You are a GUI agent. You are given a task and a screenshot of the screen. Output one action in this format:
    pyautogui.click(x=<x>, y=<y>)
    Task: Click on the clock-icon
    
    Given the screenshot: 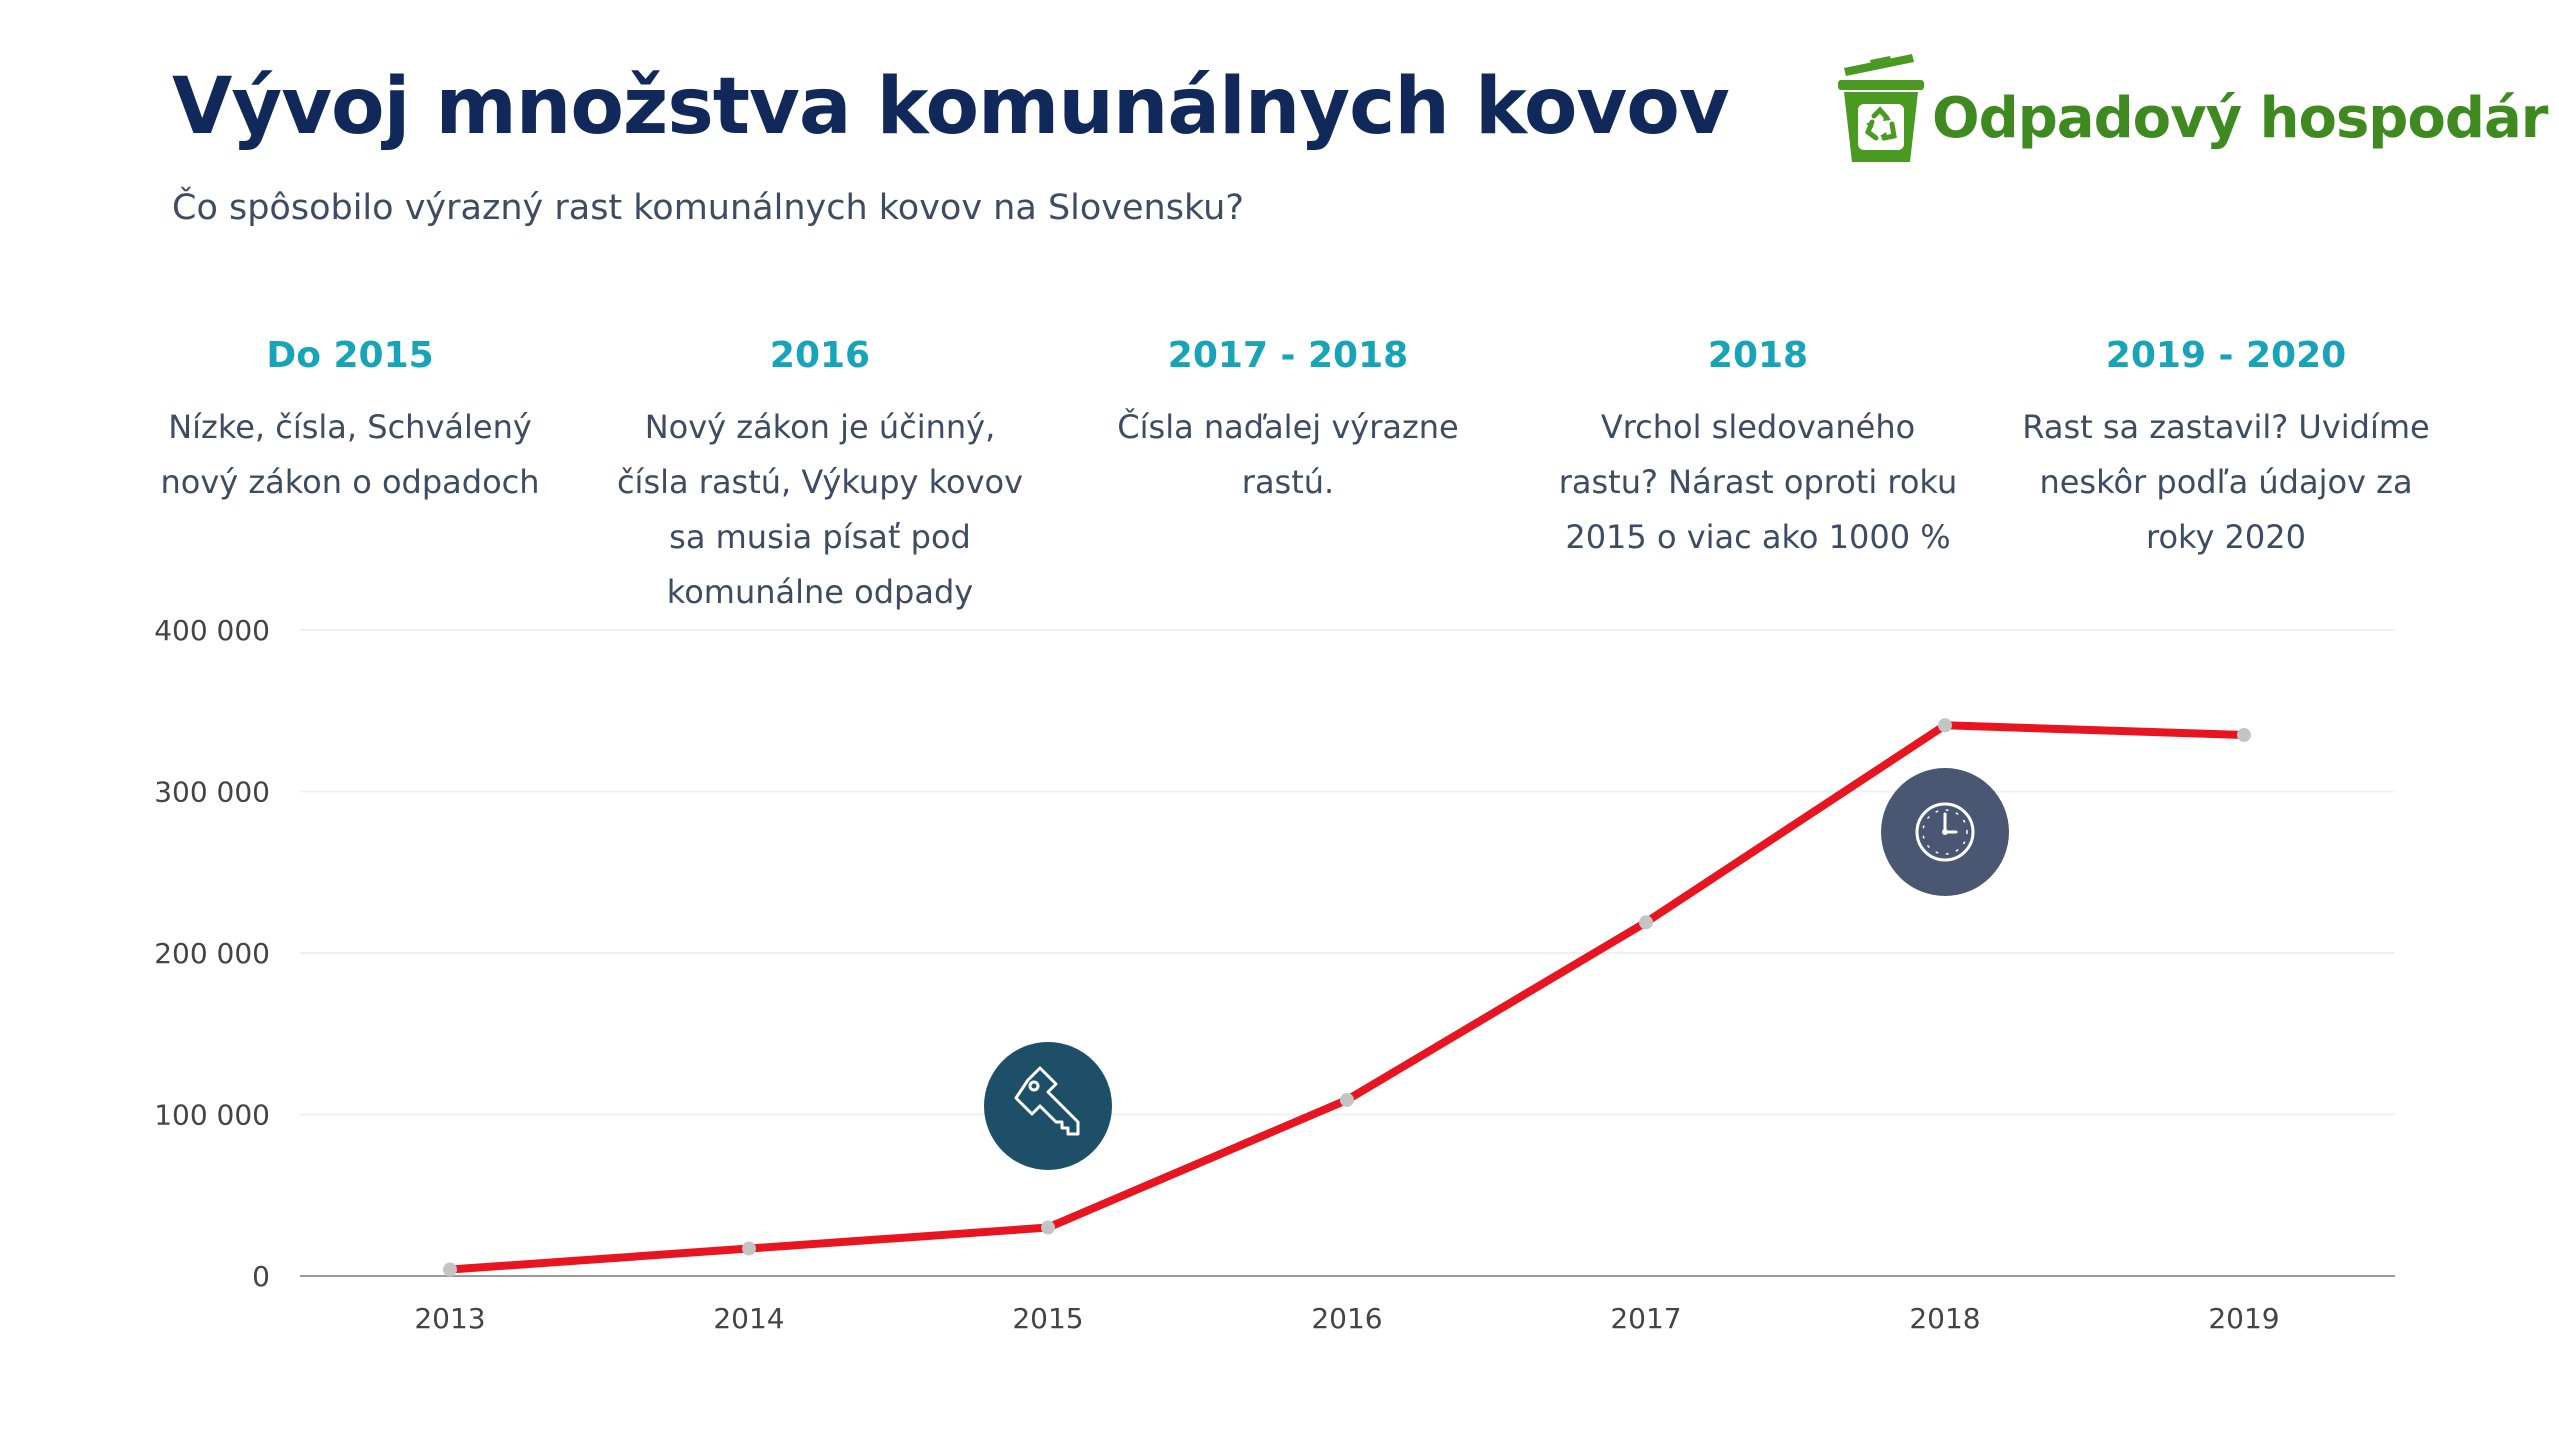 What is the action you would take?
    pyautogui.click(x=1945, y=831)
    